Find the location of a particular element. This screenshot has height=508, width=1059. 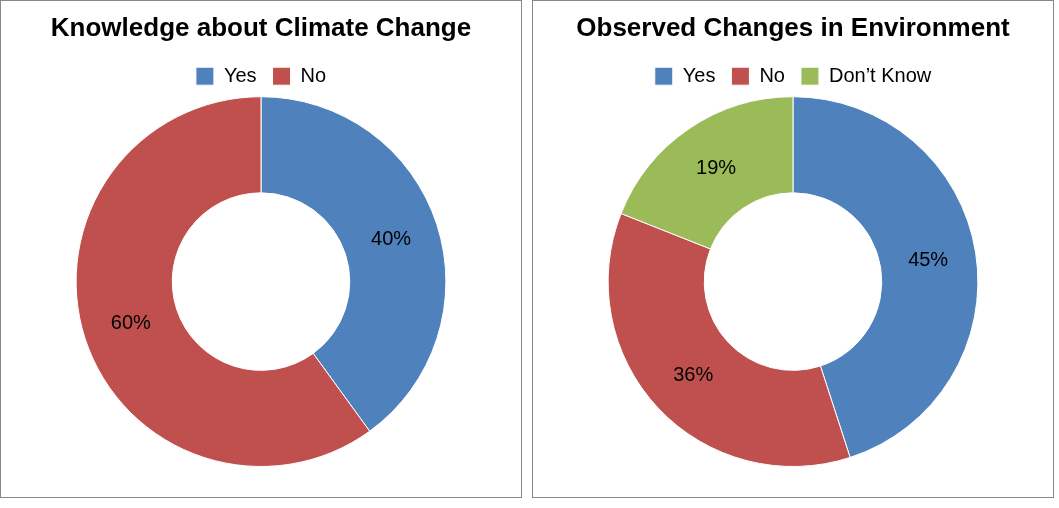

chart-title: Knowledge about Climate Change is located at coordinates (261, 26).